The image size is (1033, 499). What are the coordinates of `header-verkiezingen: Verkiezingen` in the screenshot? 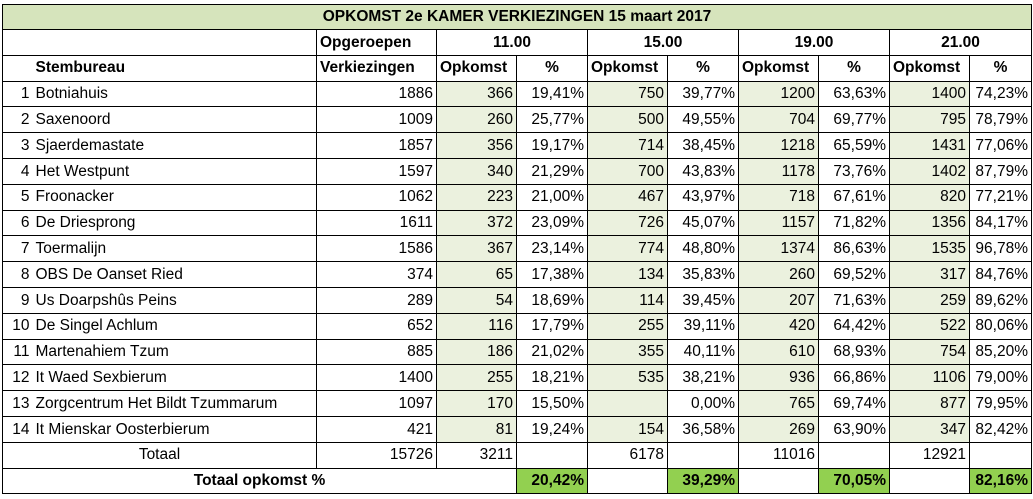 It's located at (376, 68).